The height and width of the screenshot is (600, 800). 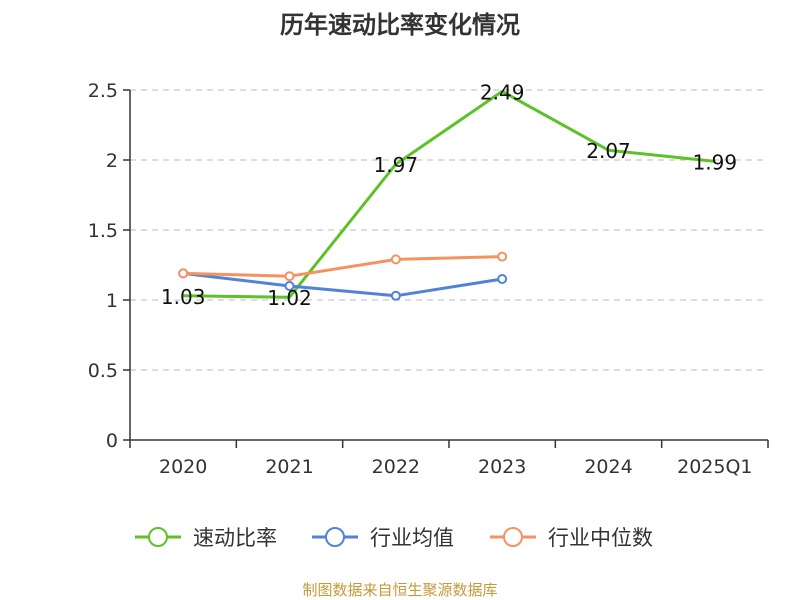 I want to click on legend: 速动比率 行业均值 行业中位数, so click(x=394, y=538).